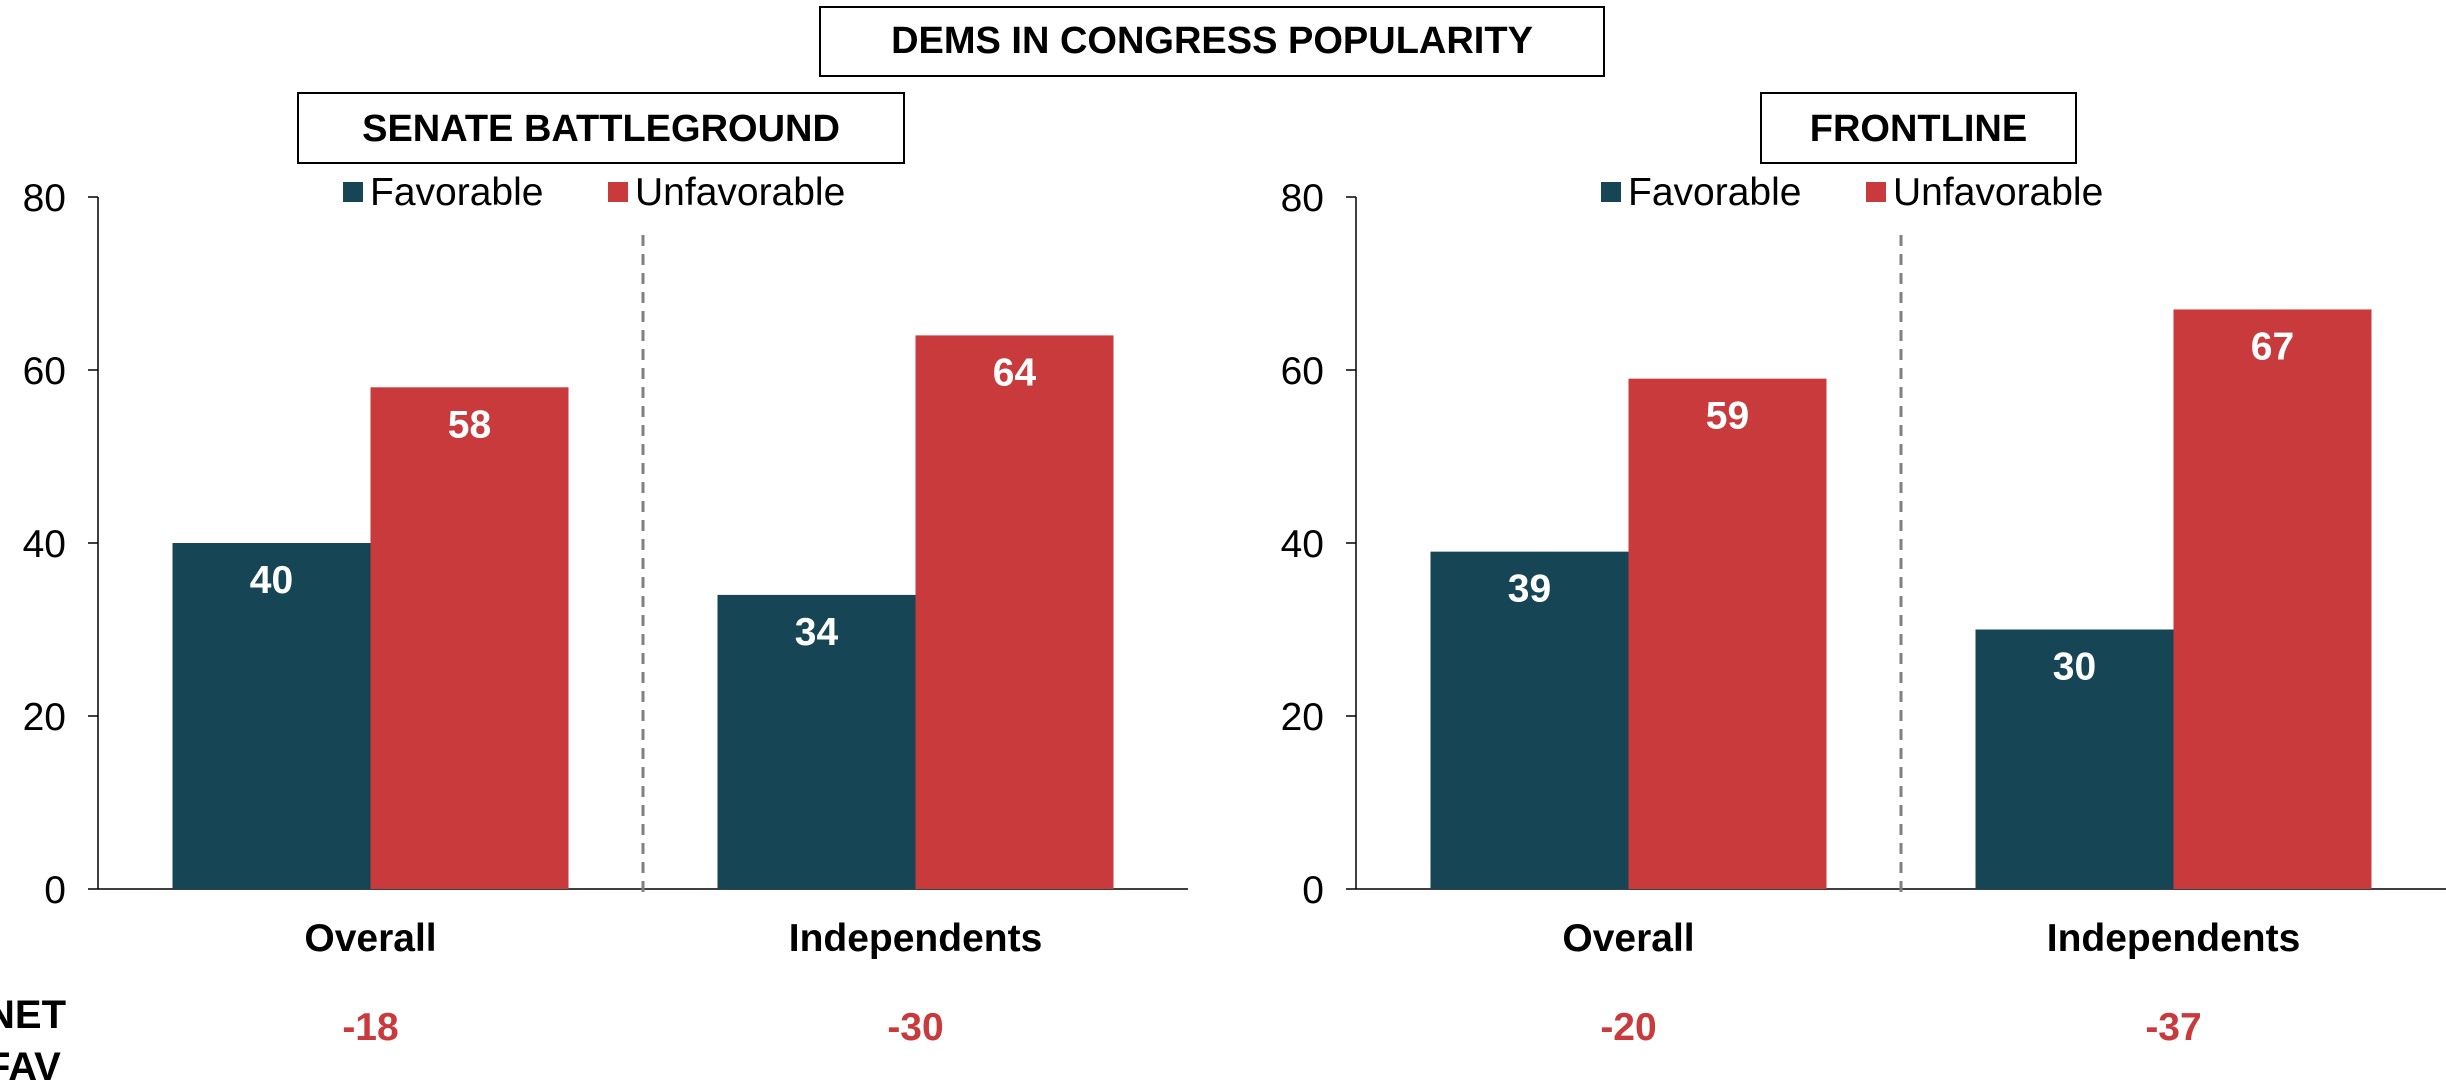 This screenshot has width=2446, height=1089. I want to click on panel-title: FRONTLINE, so click(1918, 129).